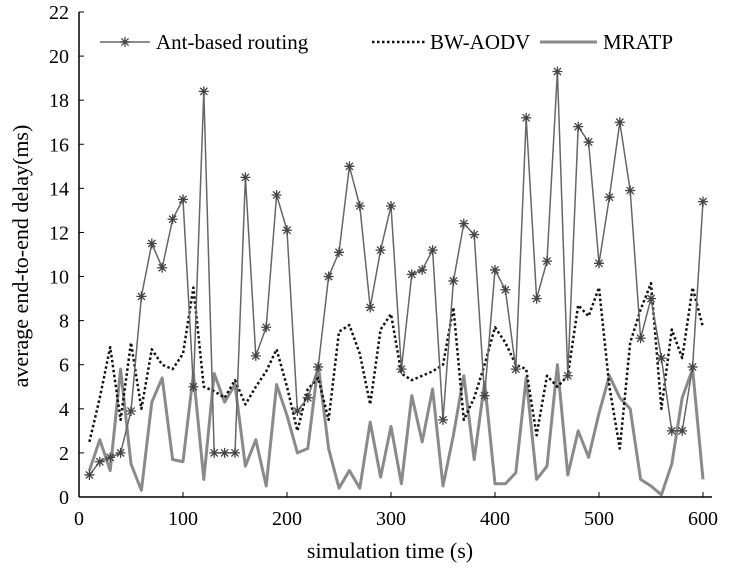 The height and width of the screenshot is (578, 730). I want to click on legend-item: BW-AODV, so click(451, 42).